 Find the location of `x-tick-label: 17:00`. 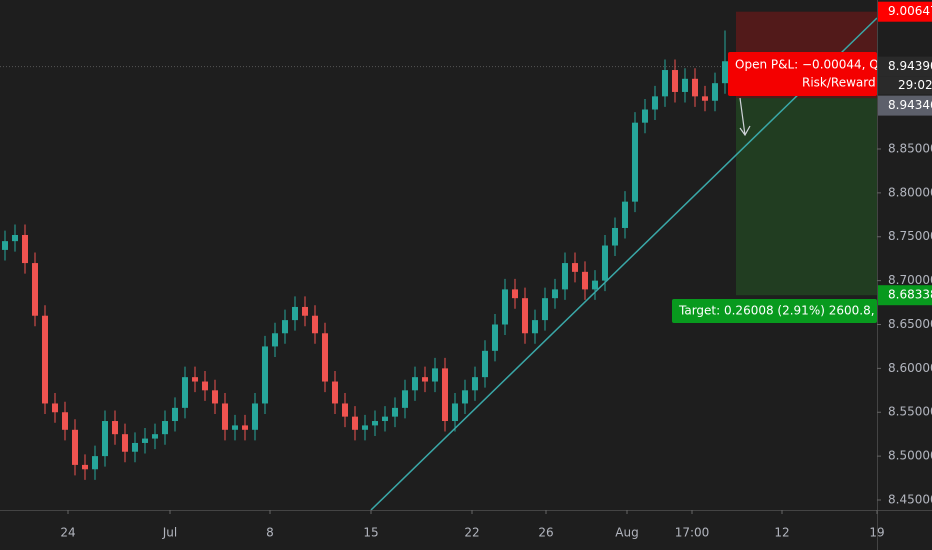

x-tick-label: 17:00 is located at coordinates (692, 533).